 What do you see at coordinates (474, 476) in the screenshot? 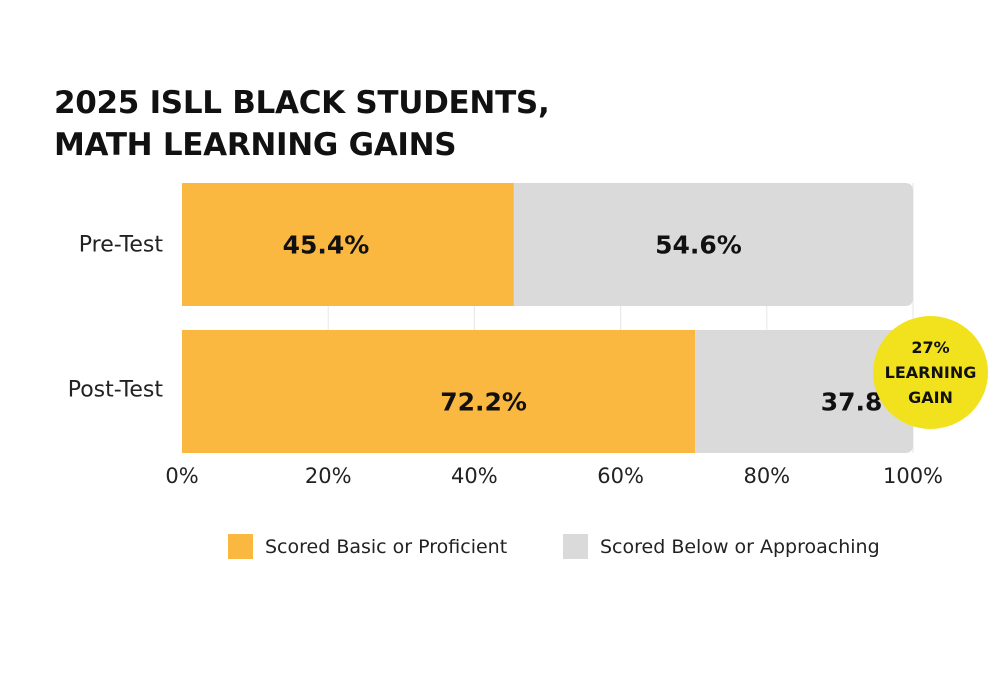
I see `x-tick-label-40: 40%` at bounding box center [474, 476].